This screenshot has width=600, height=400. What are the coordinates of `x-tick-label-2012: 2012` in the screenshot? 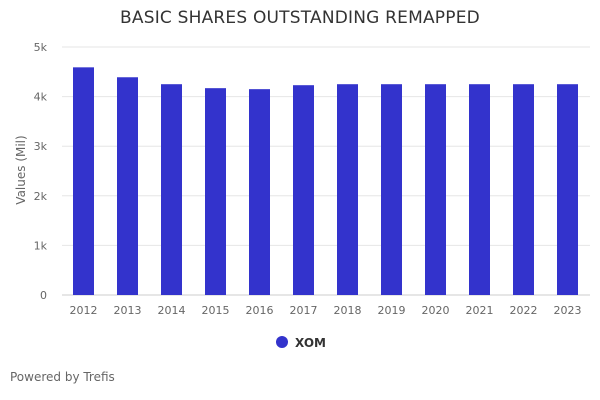 It's located at (84, 310).